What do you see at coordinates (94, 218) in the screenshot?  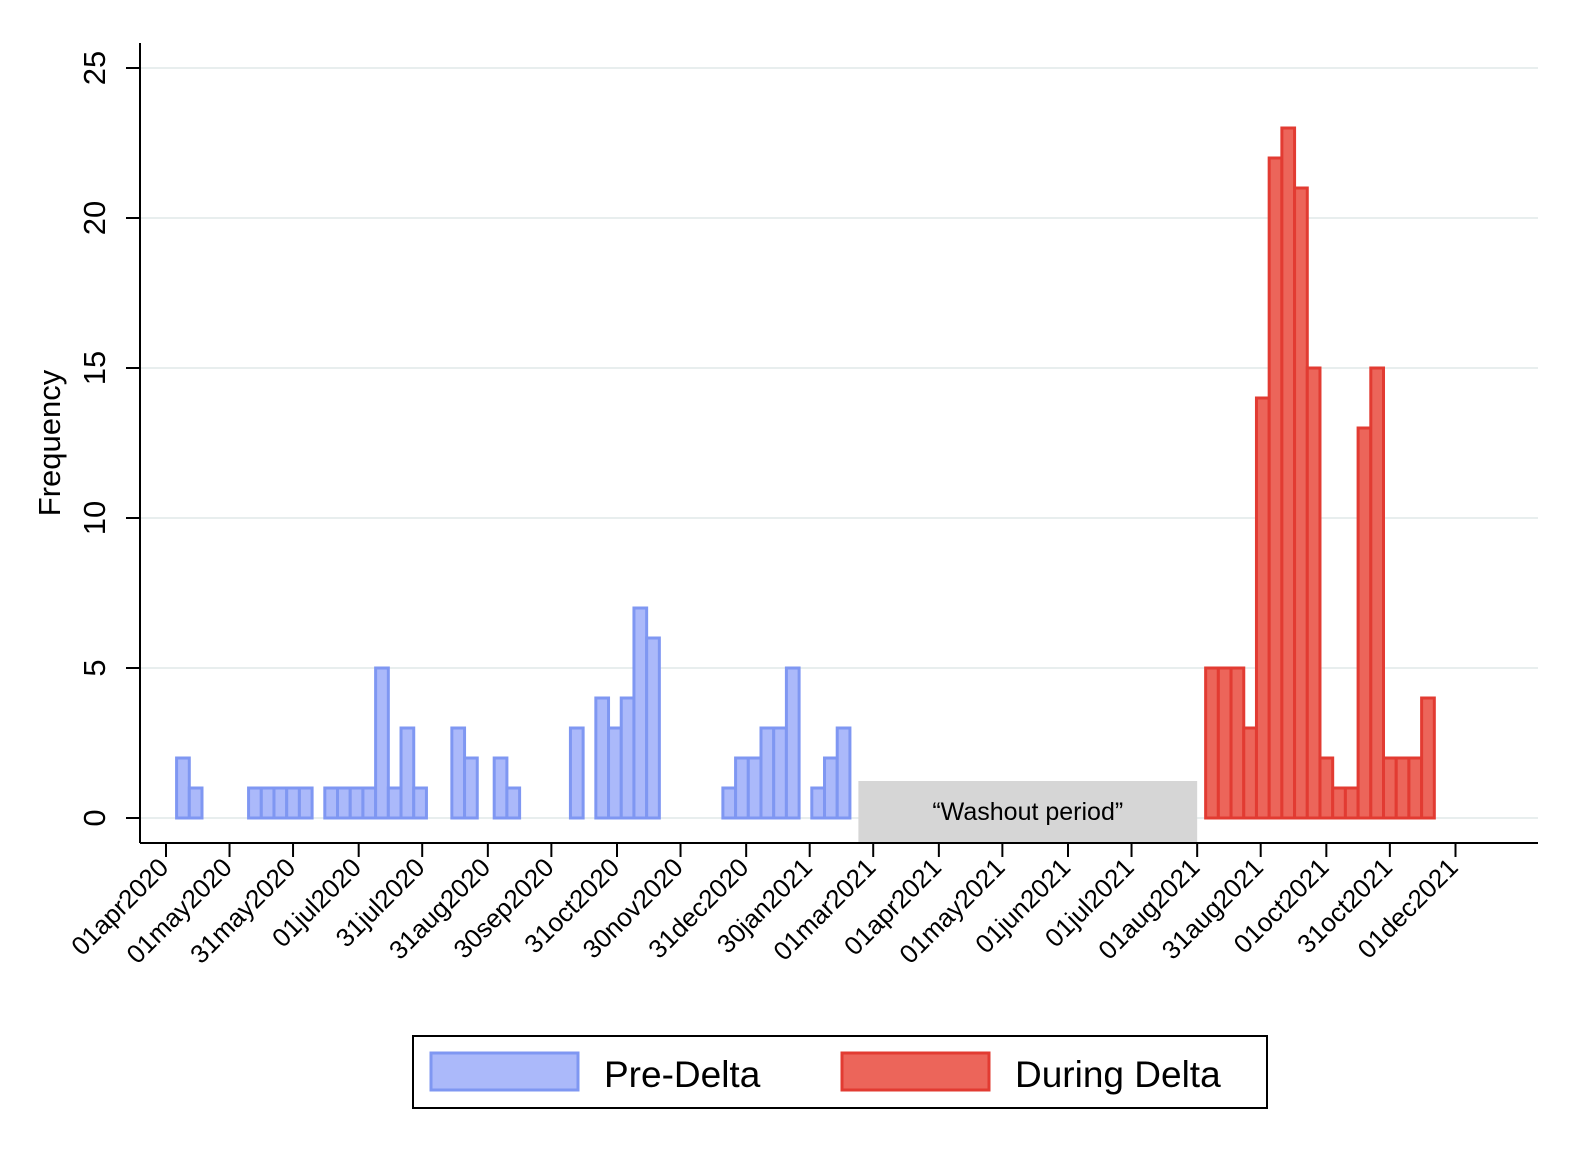 I see `y-tick-label-4: 20` at bounding box center [94, 218].